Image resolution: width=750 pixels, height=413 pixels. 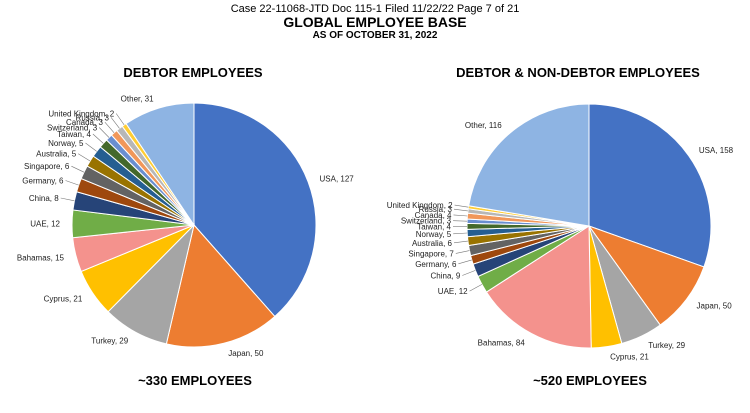 What do you see at coordinates (446, 276) in the screenshot?
I see `slice-label-china: China, 9` at bounding box center [446, 276].